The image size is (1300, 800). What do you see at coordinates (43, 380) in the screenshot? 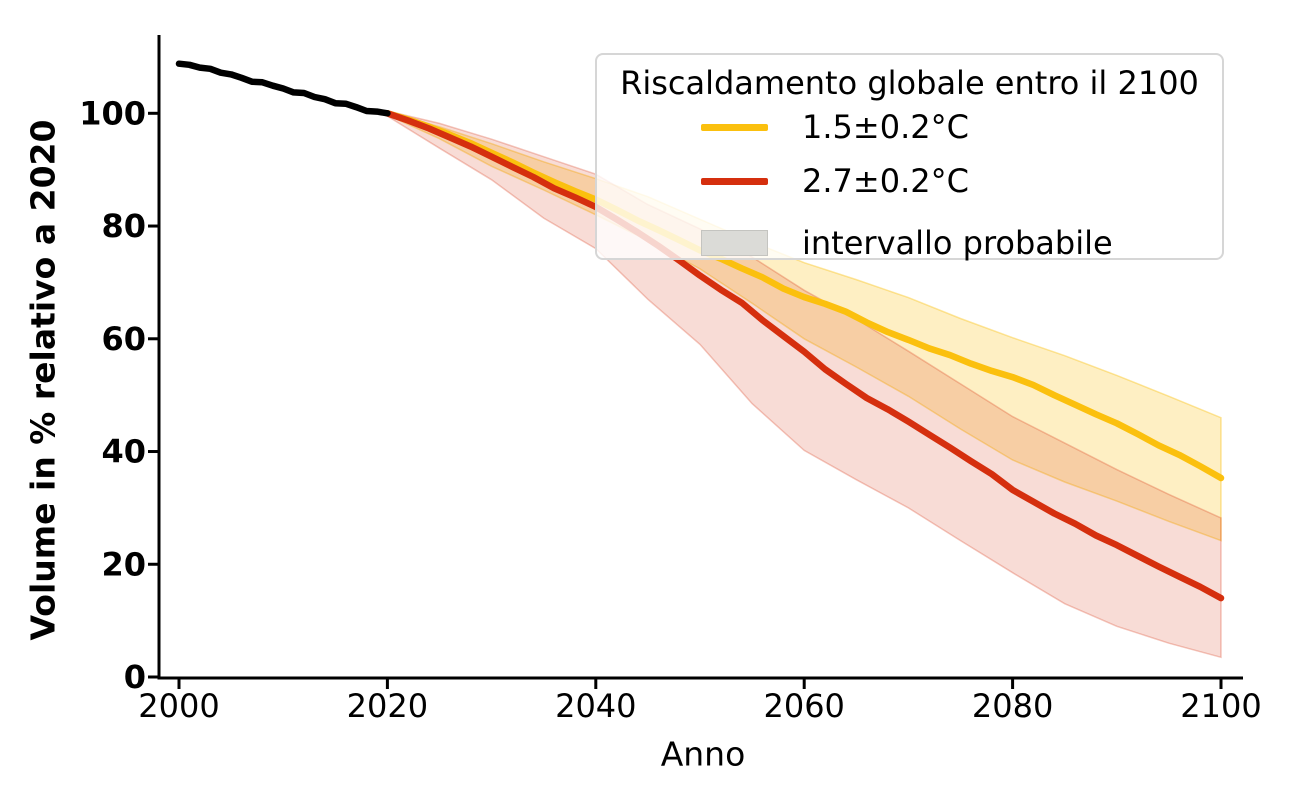
I see `y-axis-label: Volume in % relativo a 2020` at bounding box center [43, 380].